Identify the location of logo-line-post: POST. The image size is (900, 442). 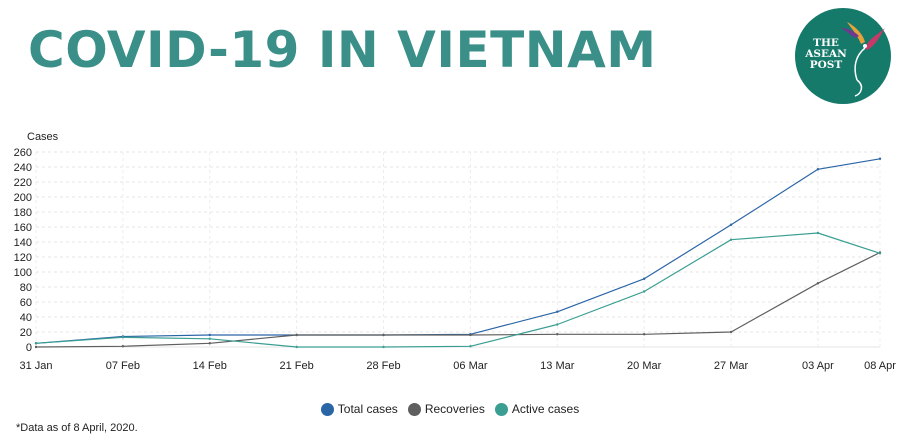
(826, 65).